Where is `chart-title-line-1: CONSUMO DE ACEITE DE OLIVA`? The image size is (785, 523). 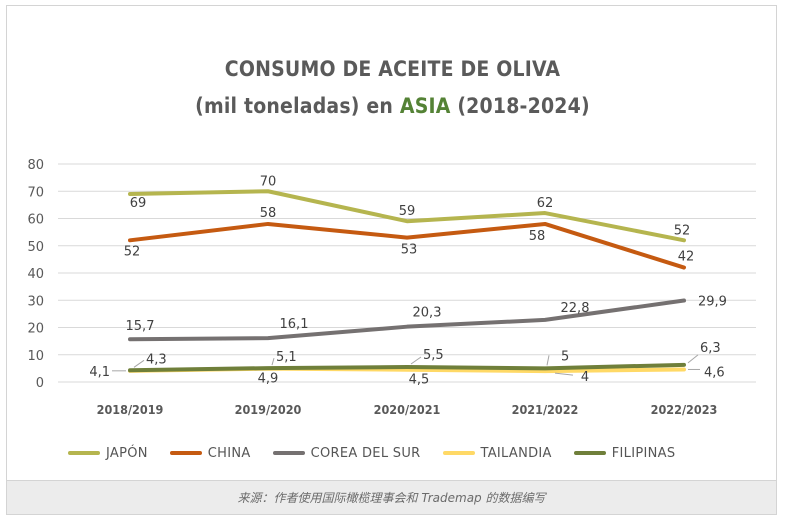
chart-title-line-1: CONSUMO DE ACEITE DE OLIVA is located at coordinates (392, 69).